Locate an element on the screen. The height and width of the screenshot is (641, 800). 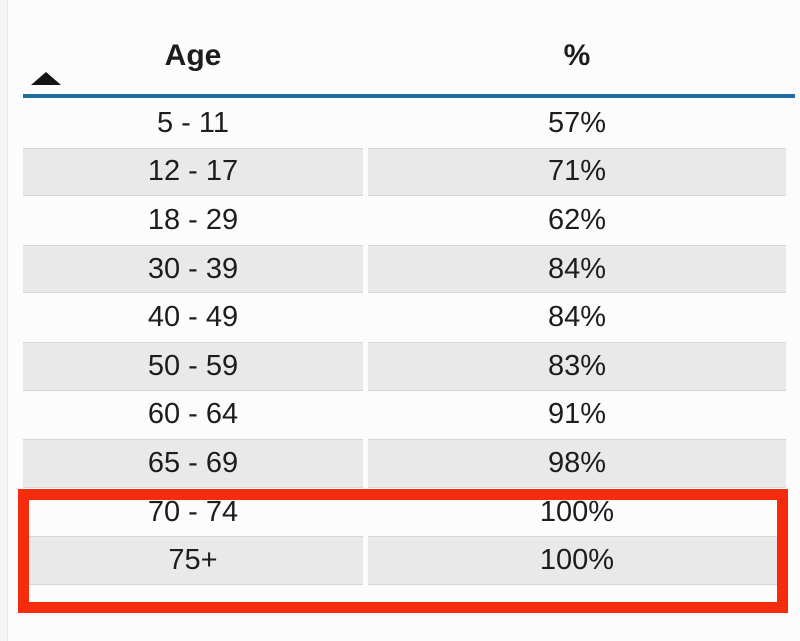
table-row: 65 - 69 98% is located at coordinates (404, 463).